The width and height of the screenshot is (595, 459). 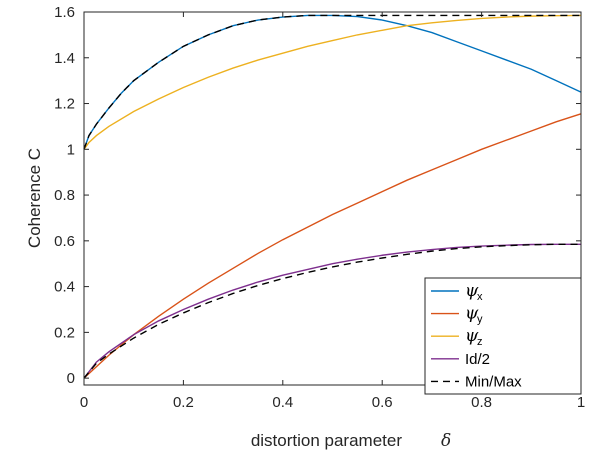 What do you see at coordinates (481, 402) in the screenshot?
I see `x-tick-label: 0.8` at bounding box center [481, 402].